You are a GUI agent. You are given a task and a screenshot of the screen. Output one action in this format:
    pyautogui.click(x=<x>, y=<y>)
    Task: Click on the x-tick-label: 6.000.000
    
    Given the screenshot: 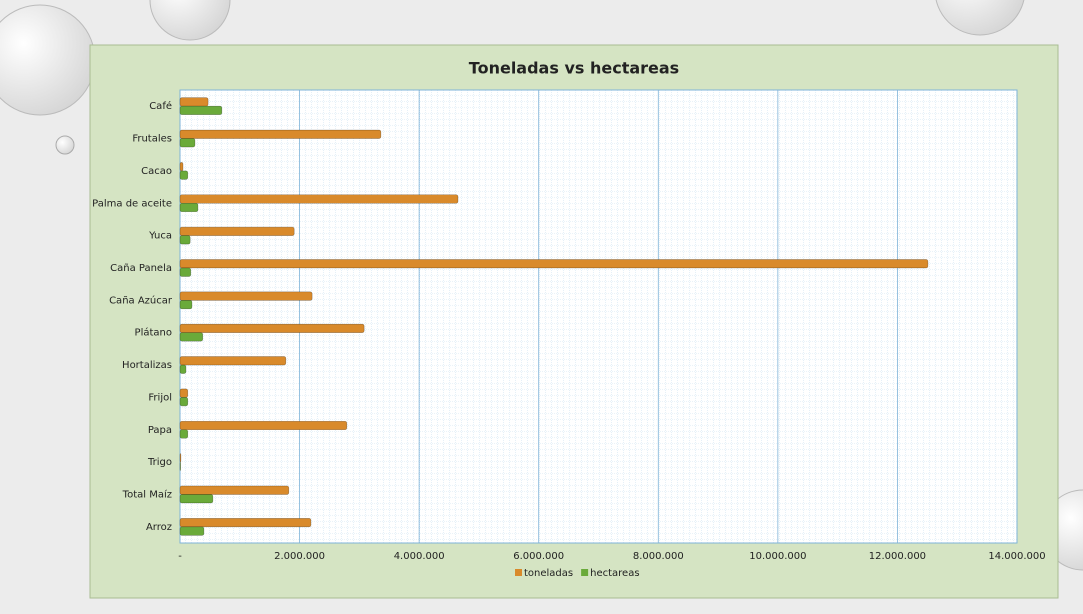 What is the action you would take?
    pyautogui.click(x=538, y=556)
    